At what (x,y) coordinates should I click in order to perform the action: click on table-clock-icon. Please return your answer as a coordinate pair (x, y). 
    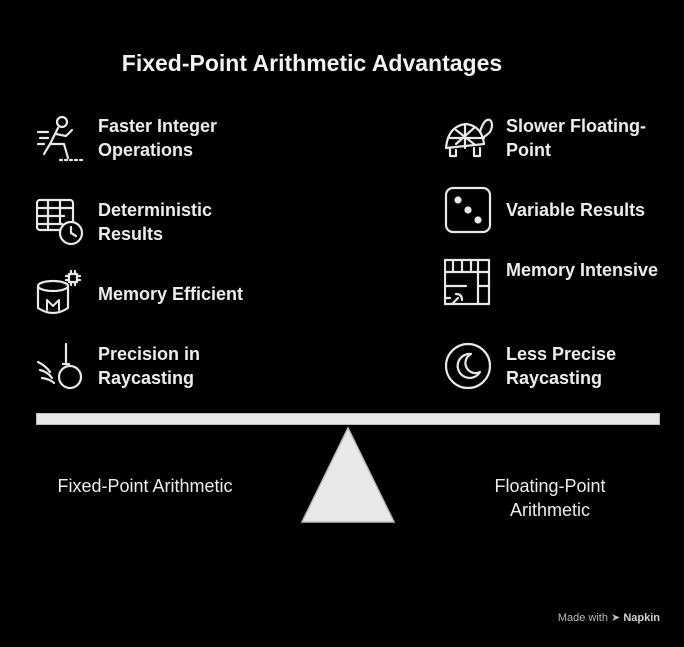
    Looking at the image, I should click on (60, 222).